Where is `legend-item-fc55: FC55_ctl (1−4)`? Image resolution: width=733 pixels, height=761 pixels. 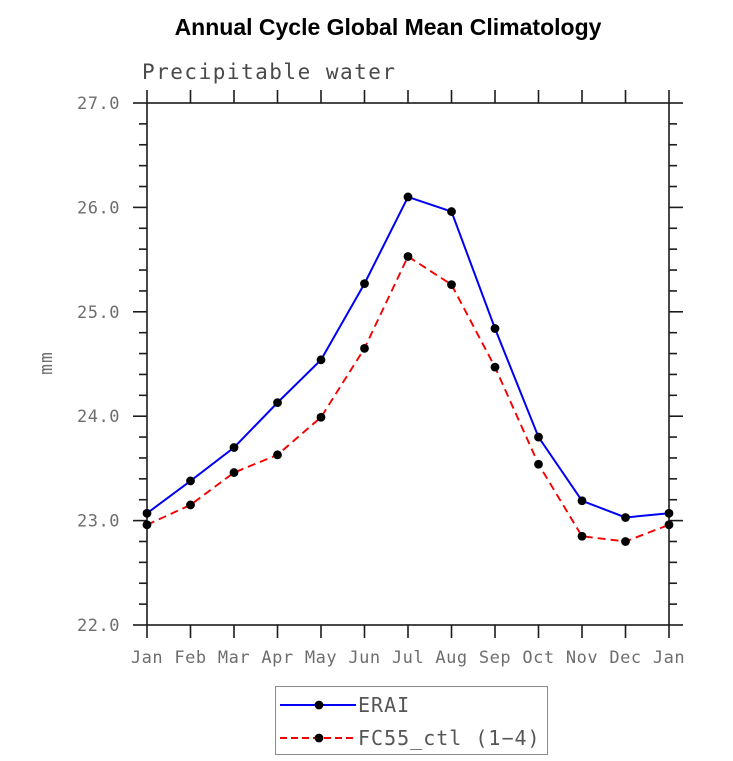
legend-item-fc55: FC55_ctl (1−4) is located at coordinates (409, 738).